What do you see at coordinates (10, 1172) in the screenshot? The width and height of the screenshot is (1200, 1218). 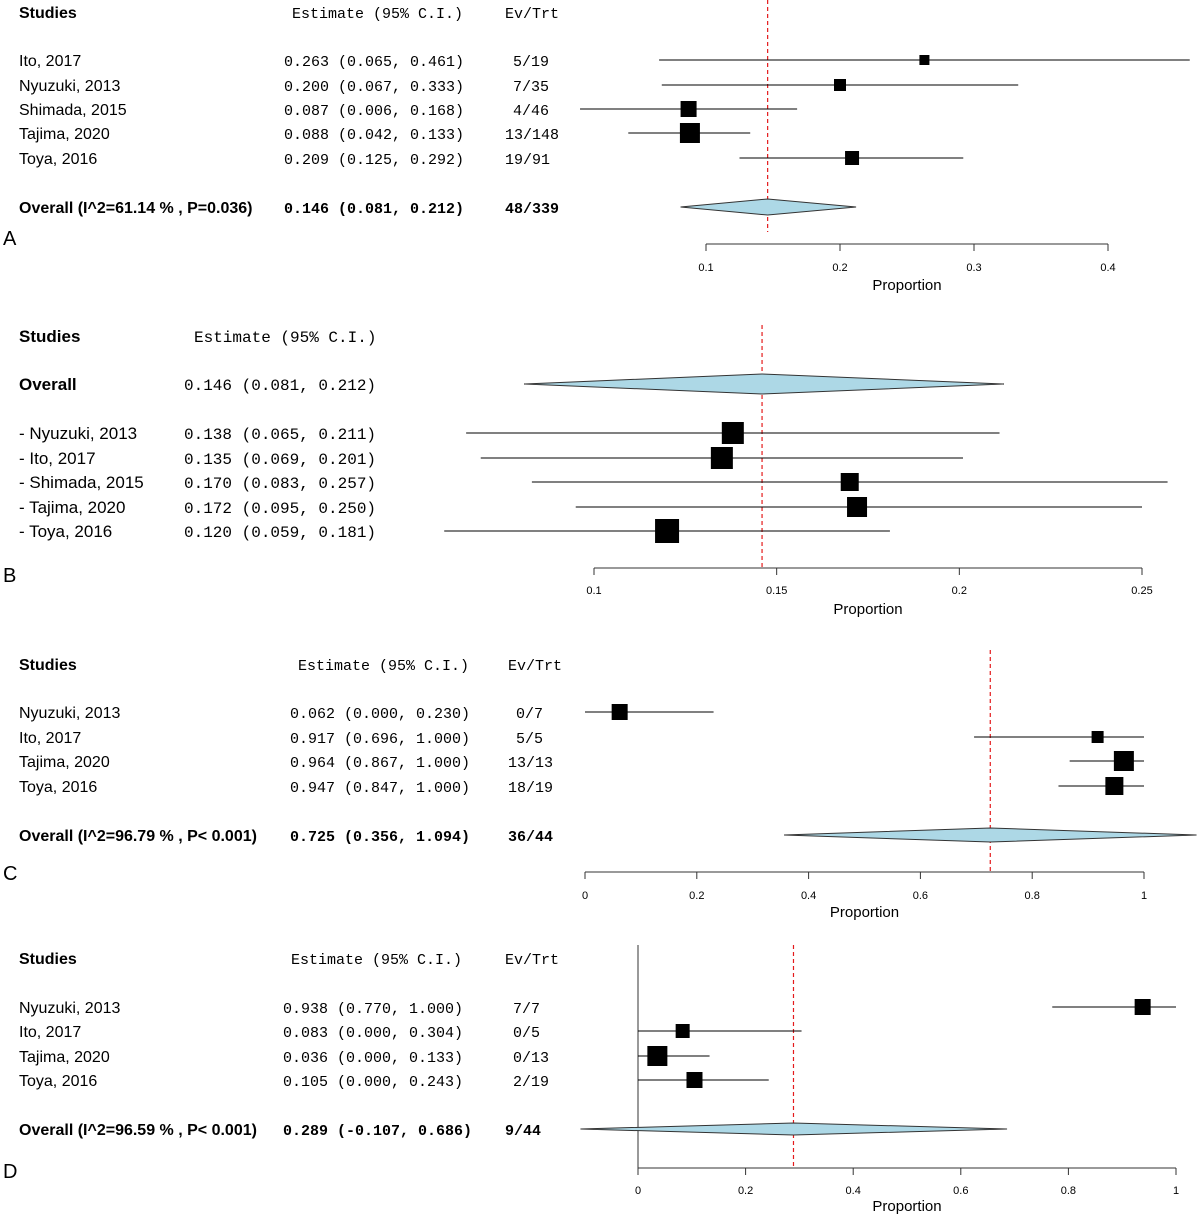 I see `panel-letter: D` at bounding box center [10, 1172].